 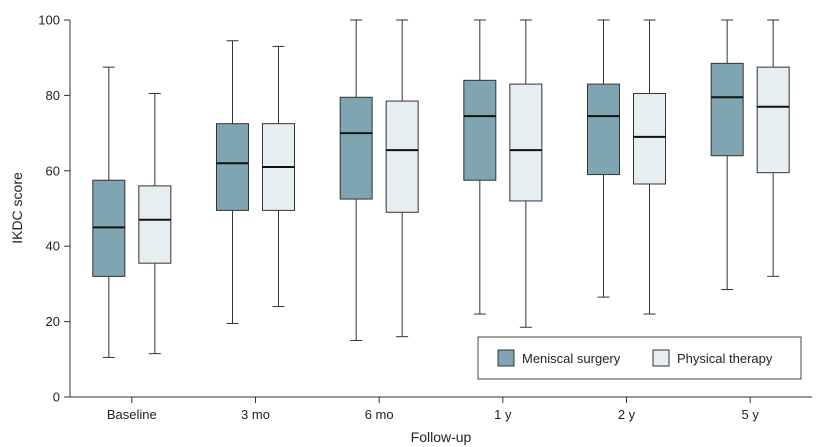 I want to click on x-tick-label: 3 mo, so click(x=255, y=414).